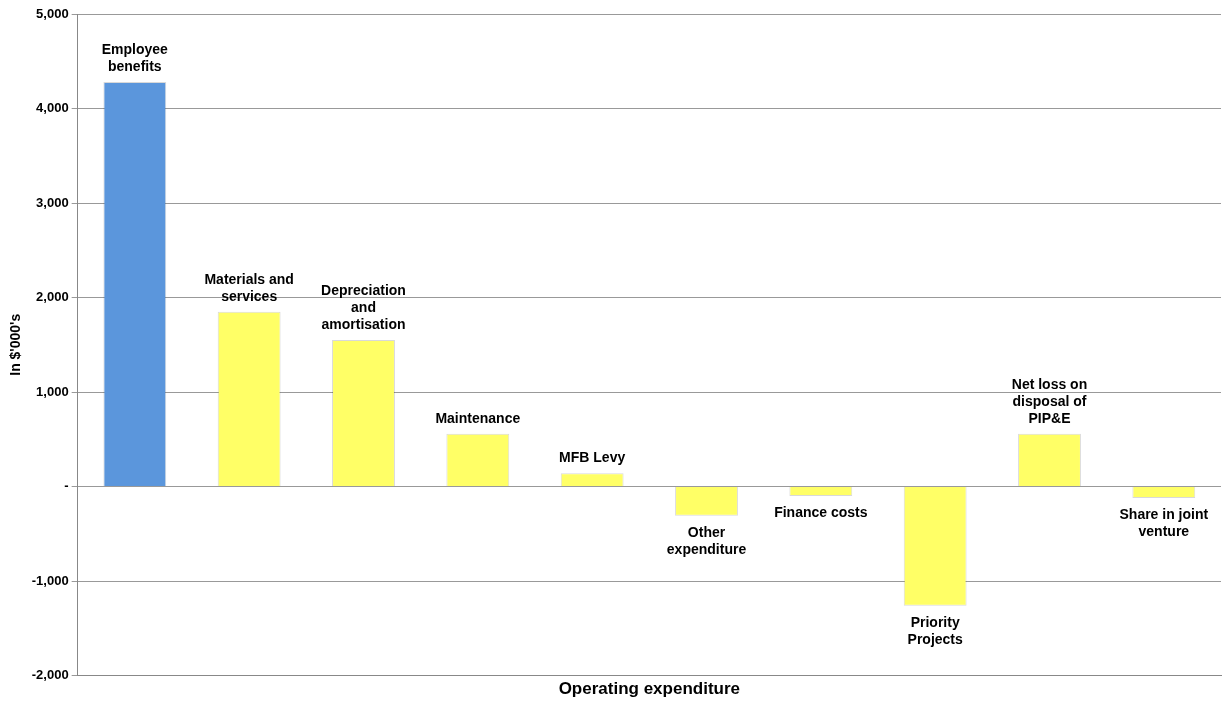 The height and width of the screenshot is (706, 1231). What do you see at coordinates (1049, 400) in the screenshot?
I see `x-tick-label: Net loss on disposal of PIP&E` at bounding box center [1049, 400].